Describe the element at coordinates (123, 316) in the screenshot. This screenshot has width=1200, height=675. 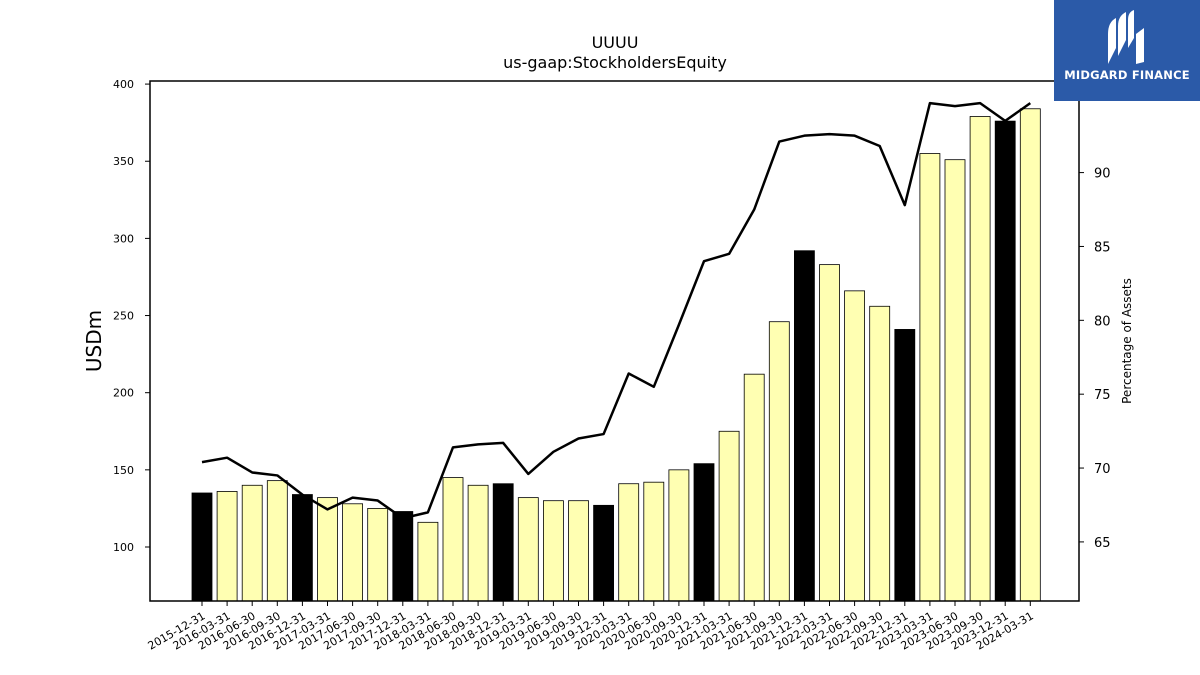
I see `y-tick-label: 250` at that location.